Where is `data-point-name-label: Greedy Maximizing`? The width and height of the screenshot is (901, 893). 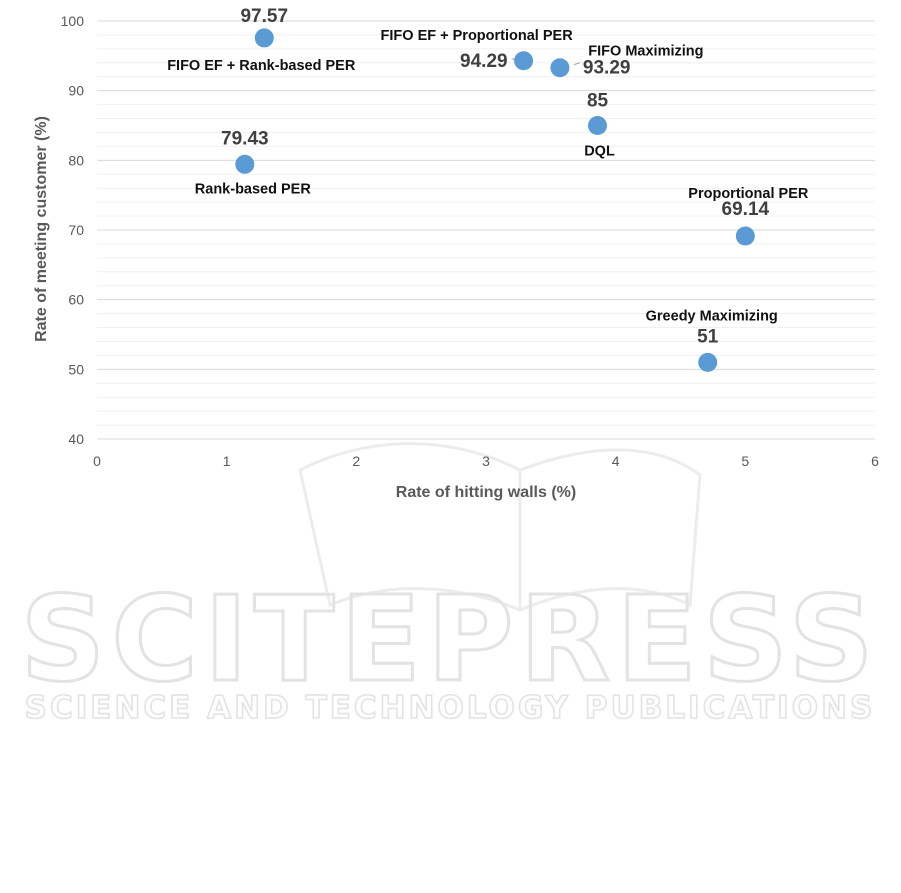 data-point-name-label: Greedy Maximizing is located at coordinates (712, 316).